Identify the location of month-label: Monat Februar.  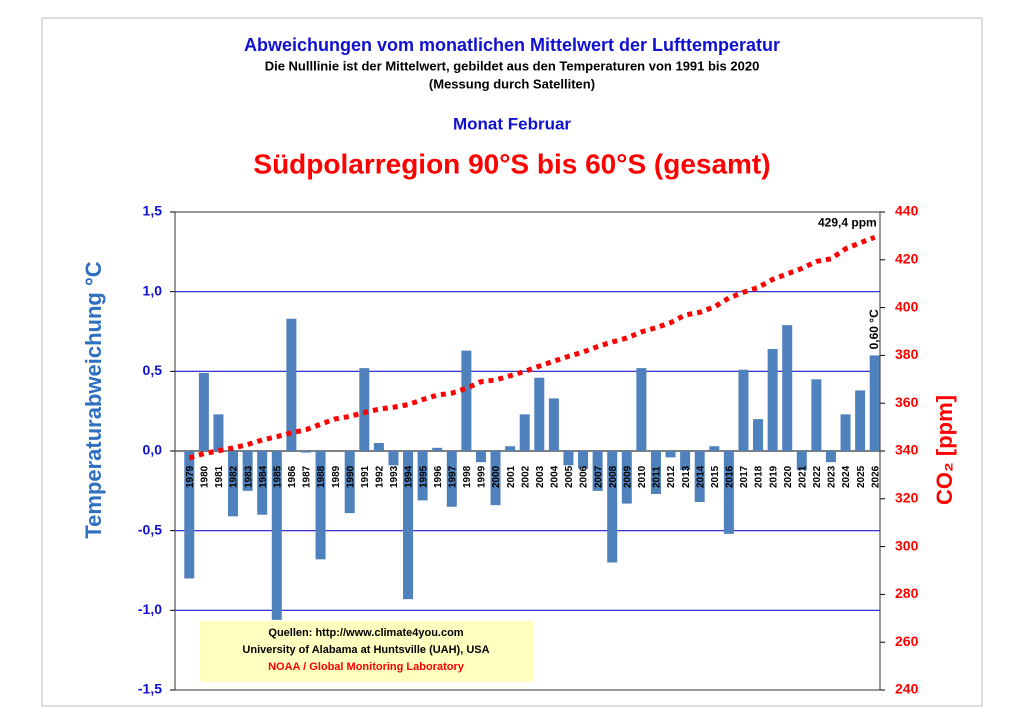
(512, 123).